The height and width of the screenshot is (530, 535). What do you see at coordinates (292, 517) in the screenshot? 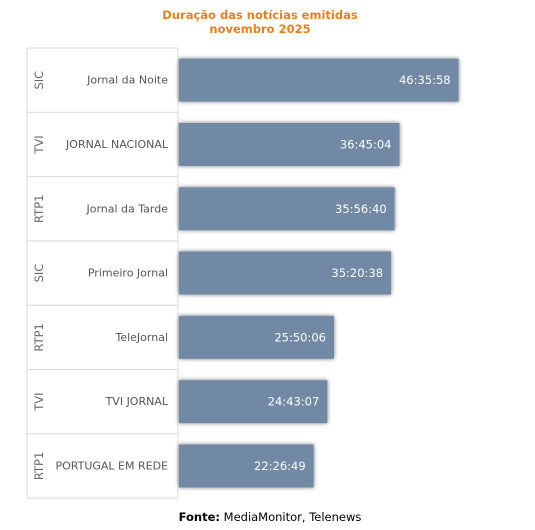
I see `source-text: MediaMonitor, Telenews` at bounding box center [292, 517].